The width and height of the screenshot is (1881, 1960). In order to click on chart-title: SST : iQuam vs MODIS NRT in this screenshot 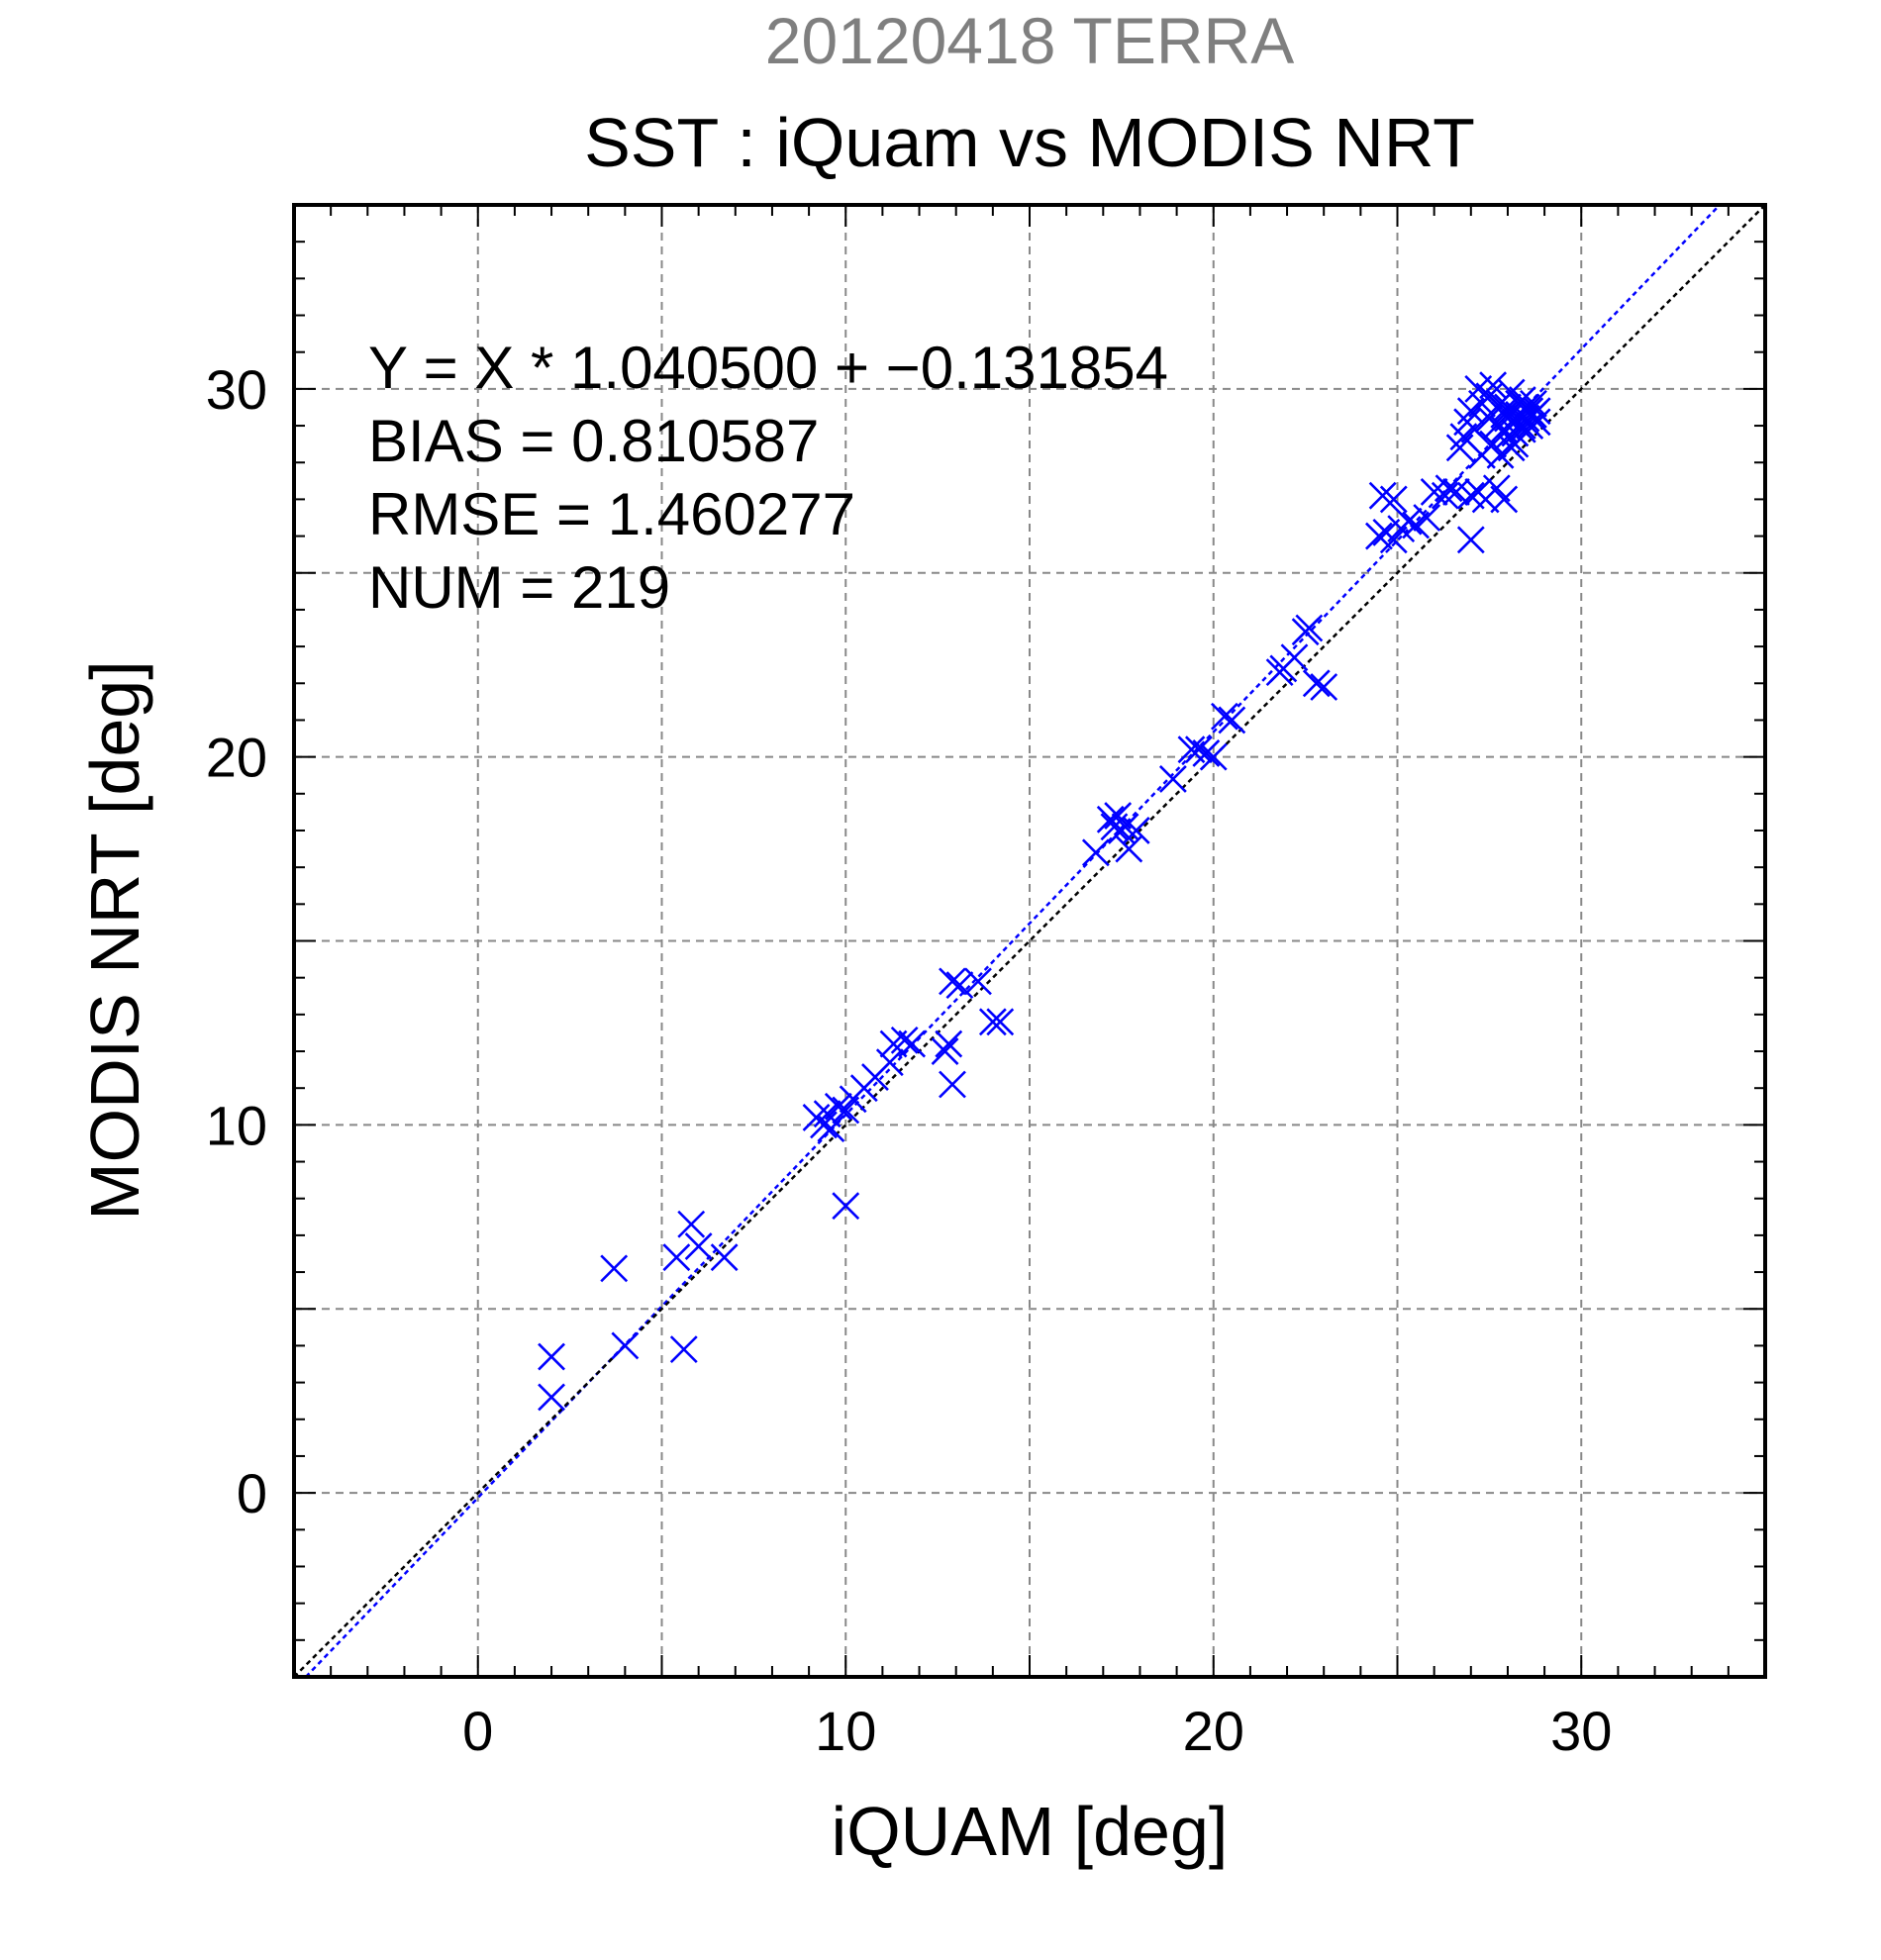, I will do `click(1030, 142)`.